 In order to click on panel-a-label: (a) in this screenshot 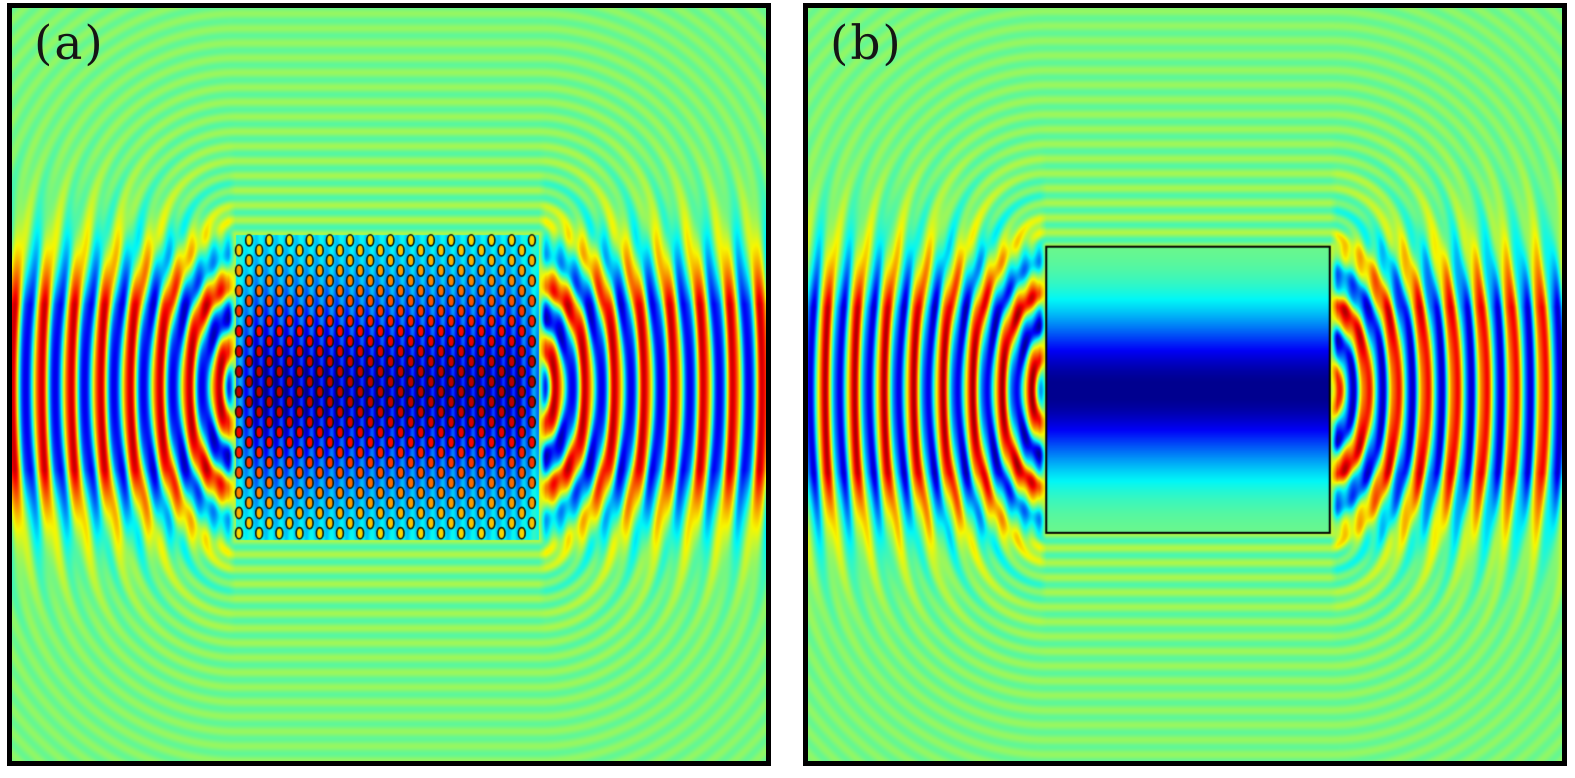, I will do `click(69, 43)`.